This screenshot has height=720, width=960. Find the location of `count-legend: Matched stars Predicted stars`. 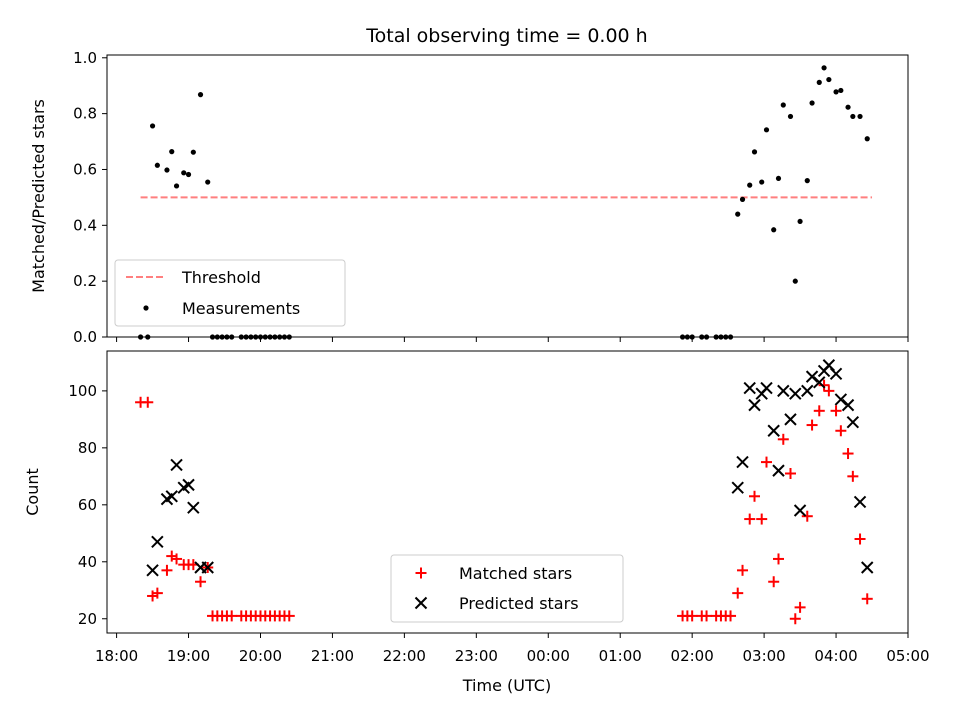

count-legend: Matched stars Predicted stars is located at coordinates (507, 588).